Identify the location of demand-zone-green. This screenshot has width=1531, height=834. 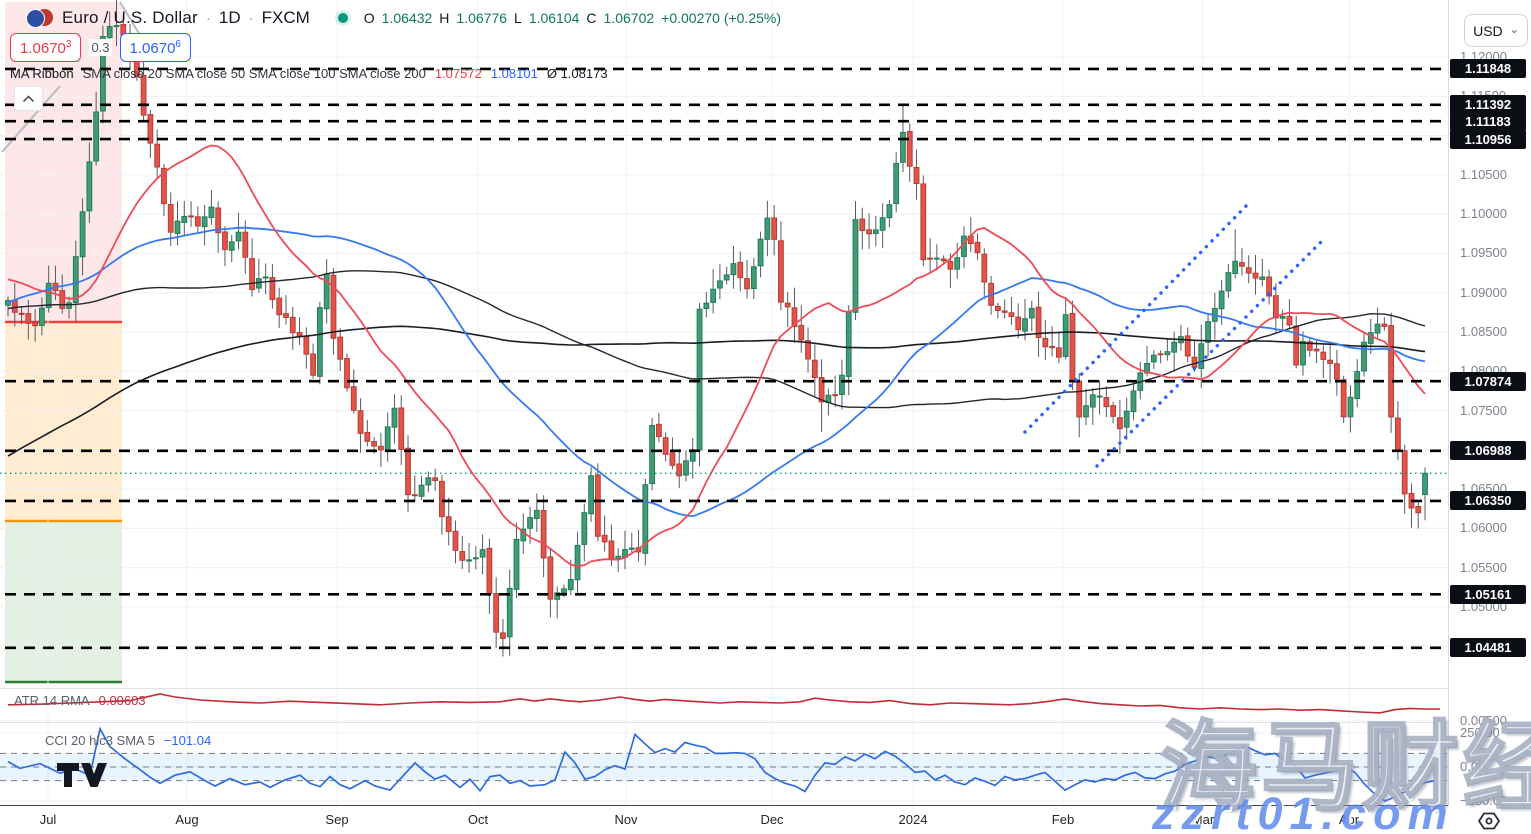
(63, 601).